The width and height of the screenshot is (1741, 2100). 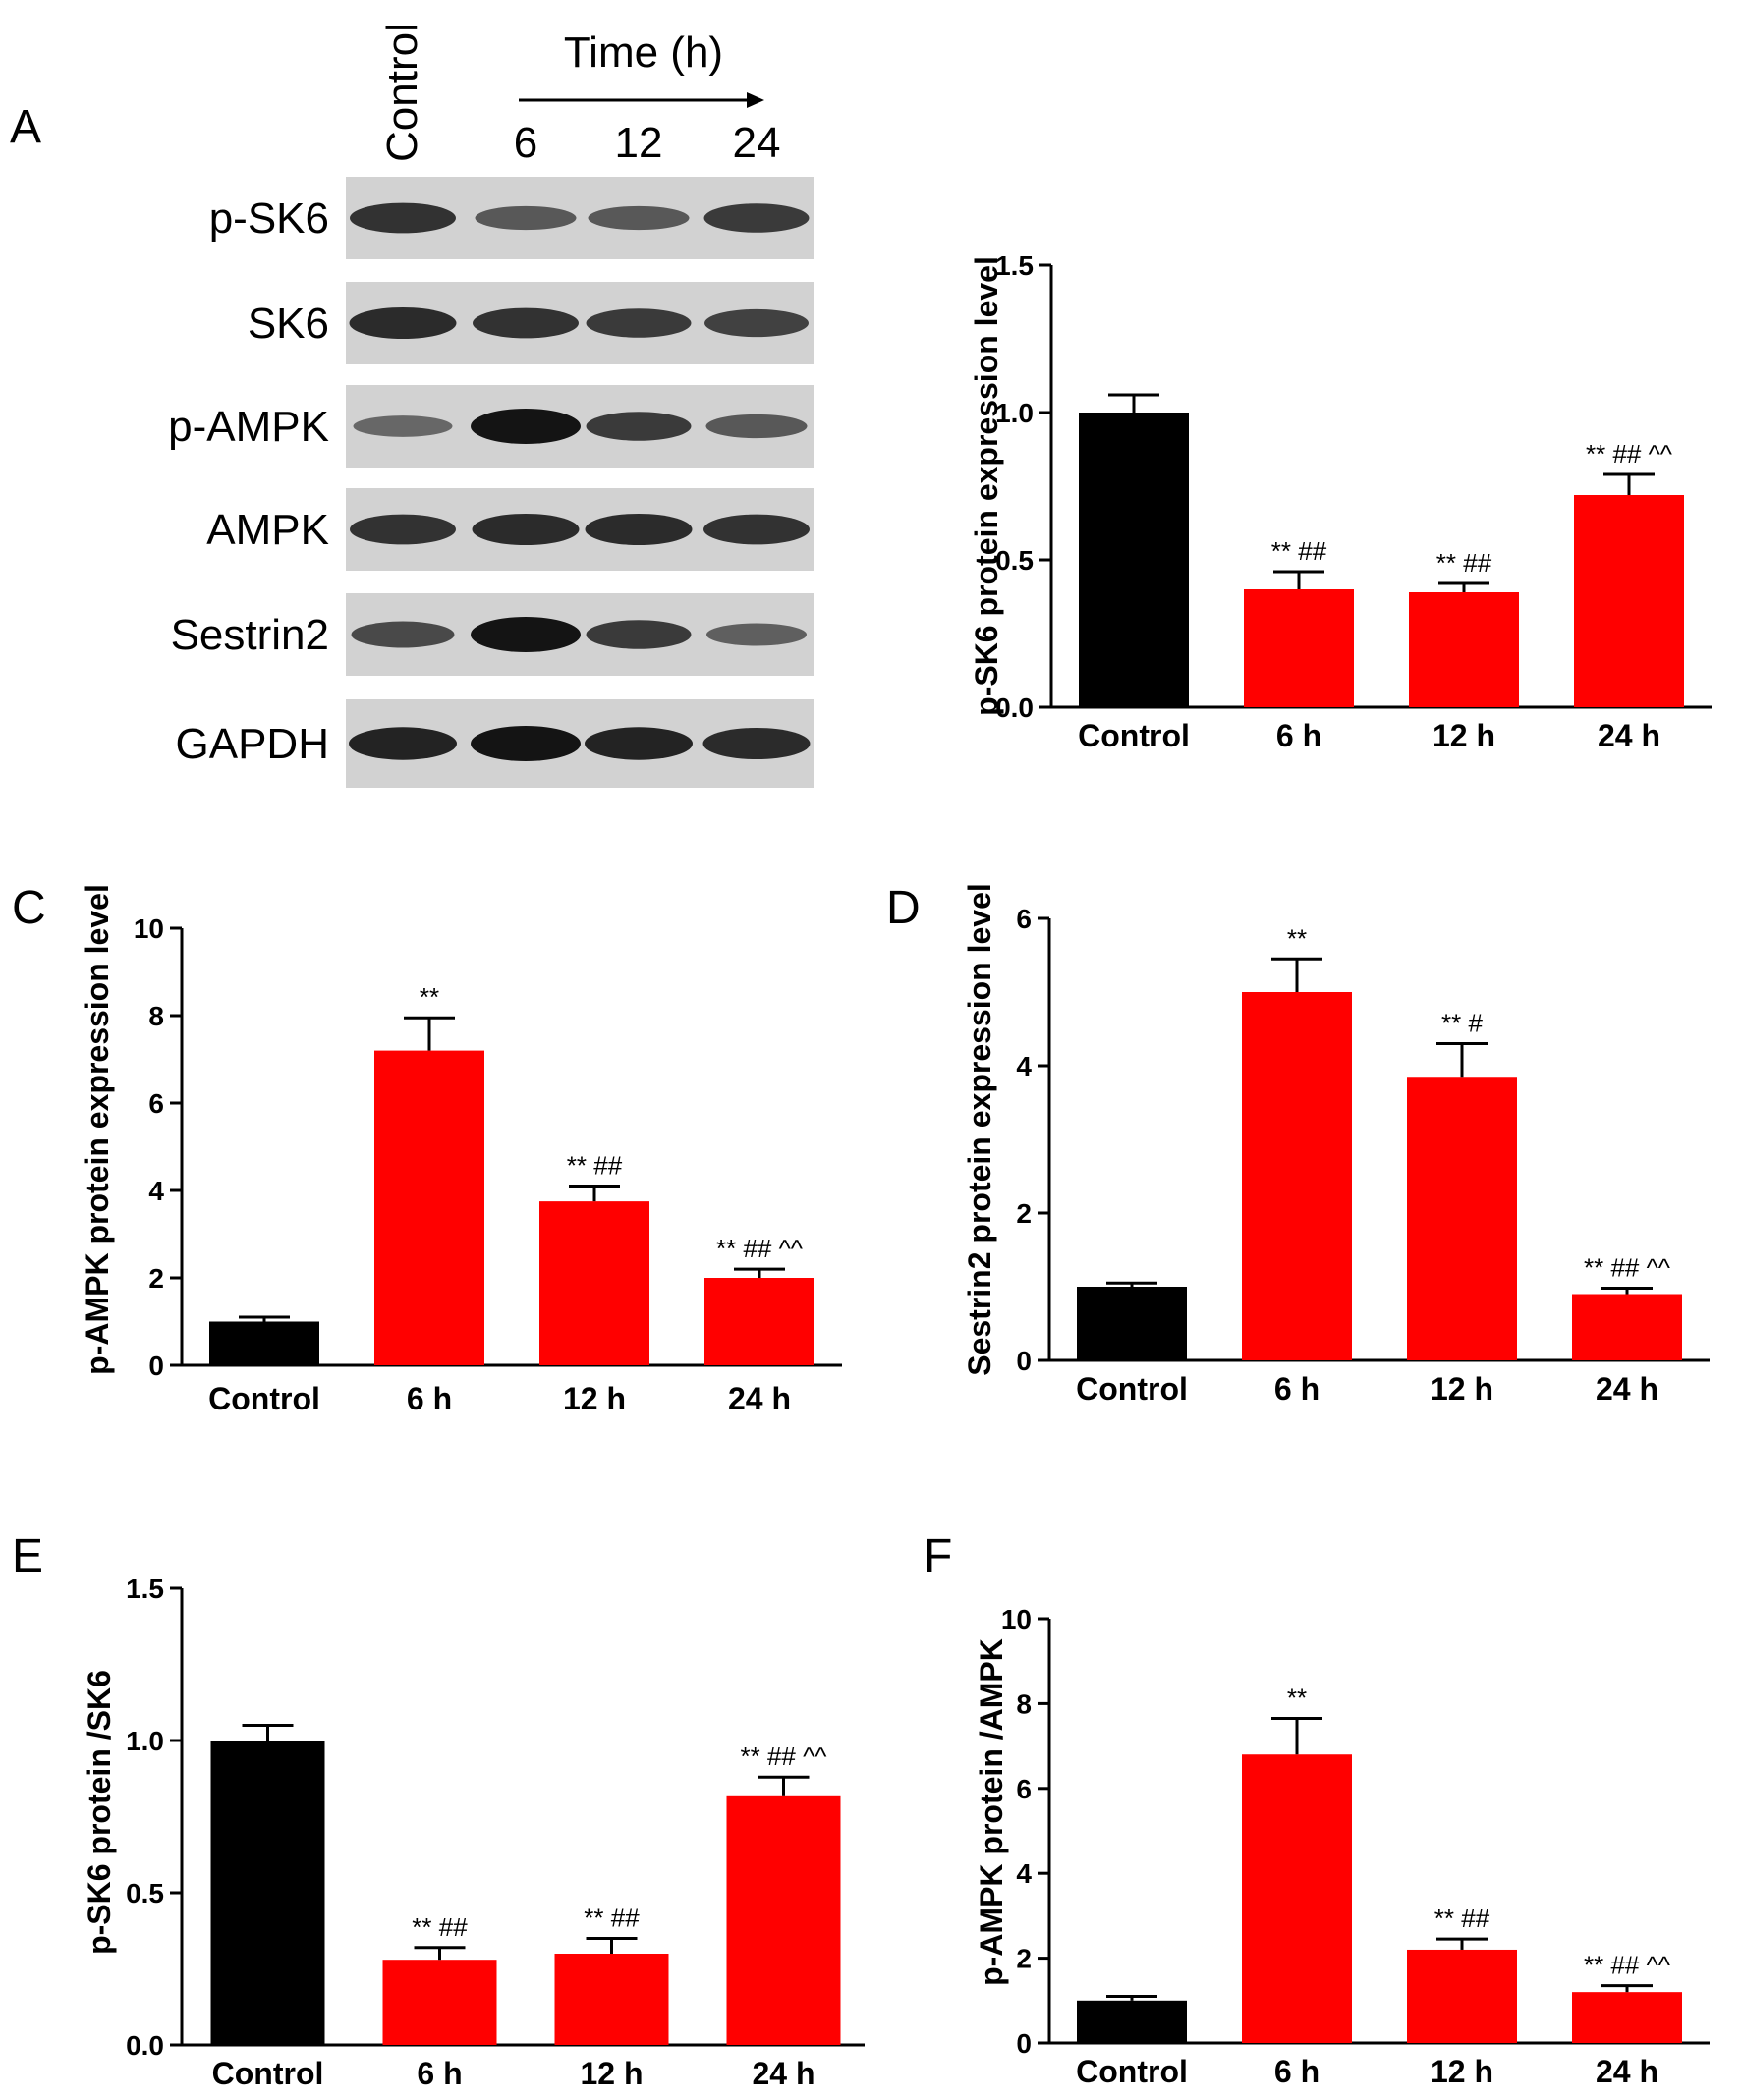 I want to click on blot-row: Sestrin2, so click(x=492, y=634).